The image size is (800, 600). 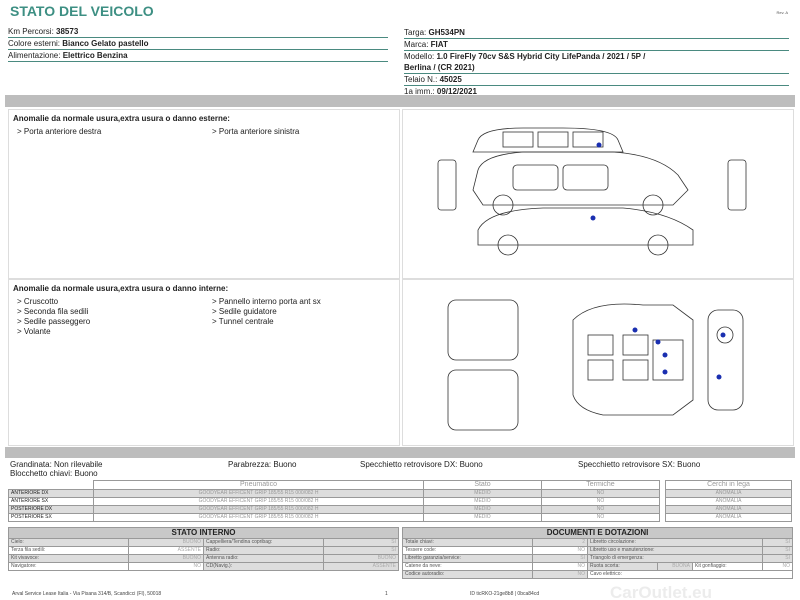 I want to click on targa-label: Targa:, so click(x=416, y=32).